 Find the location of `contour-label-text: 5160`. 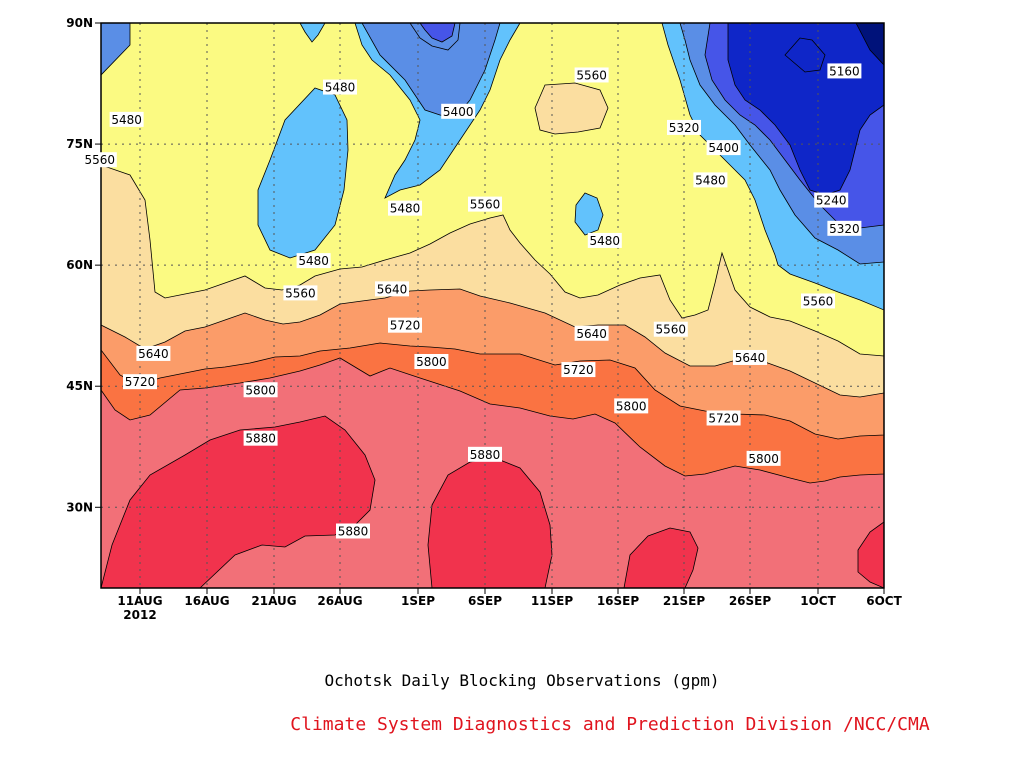

contour-label-text: 5160 is located at coordinates (844, 71).